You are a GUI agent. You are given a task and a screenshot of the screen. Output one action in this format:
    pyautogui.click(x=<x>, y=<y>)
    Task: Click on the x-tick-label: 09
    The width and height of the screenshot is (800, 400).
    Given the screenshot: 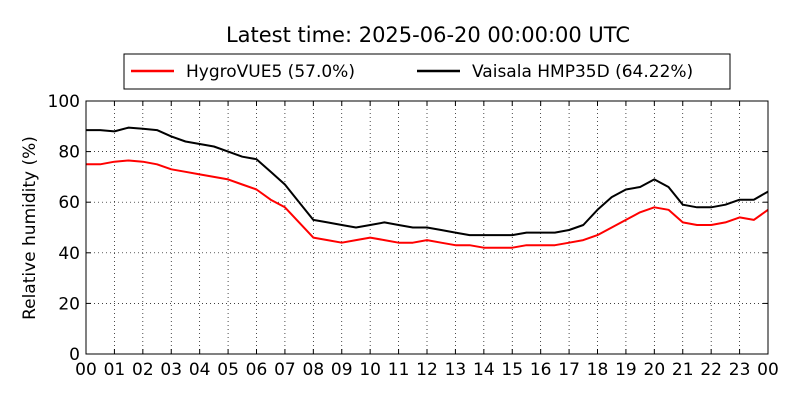 What is the action you would take?
    pyautogui.click(x=342, y=370)
    